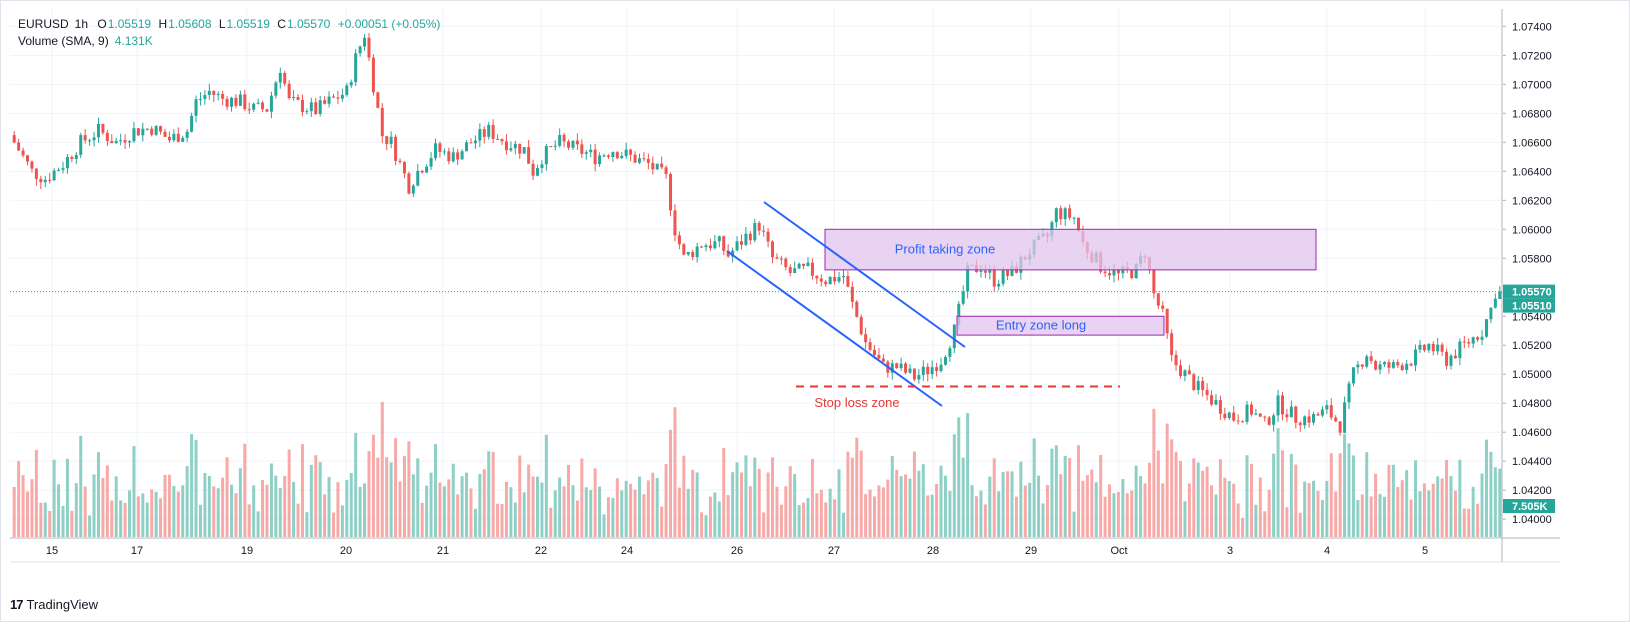  I want to click on symbol-label: EURUSD, so click(43, 24).